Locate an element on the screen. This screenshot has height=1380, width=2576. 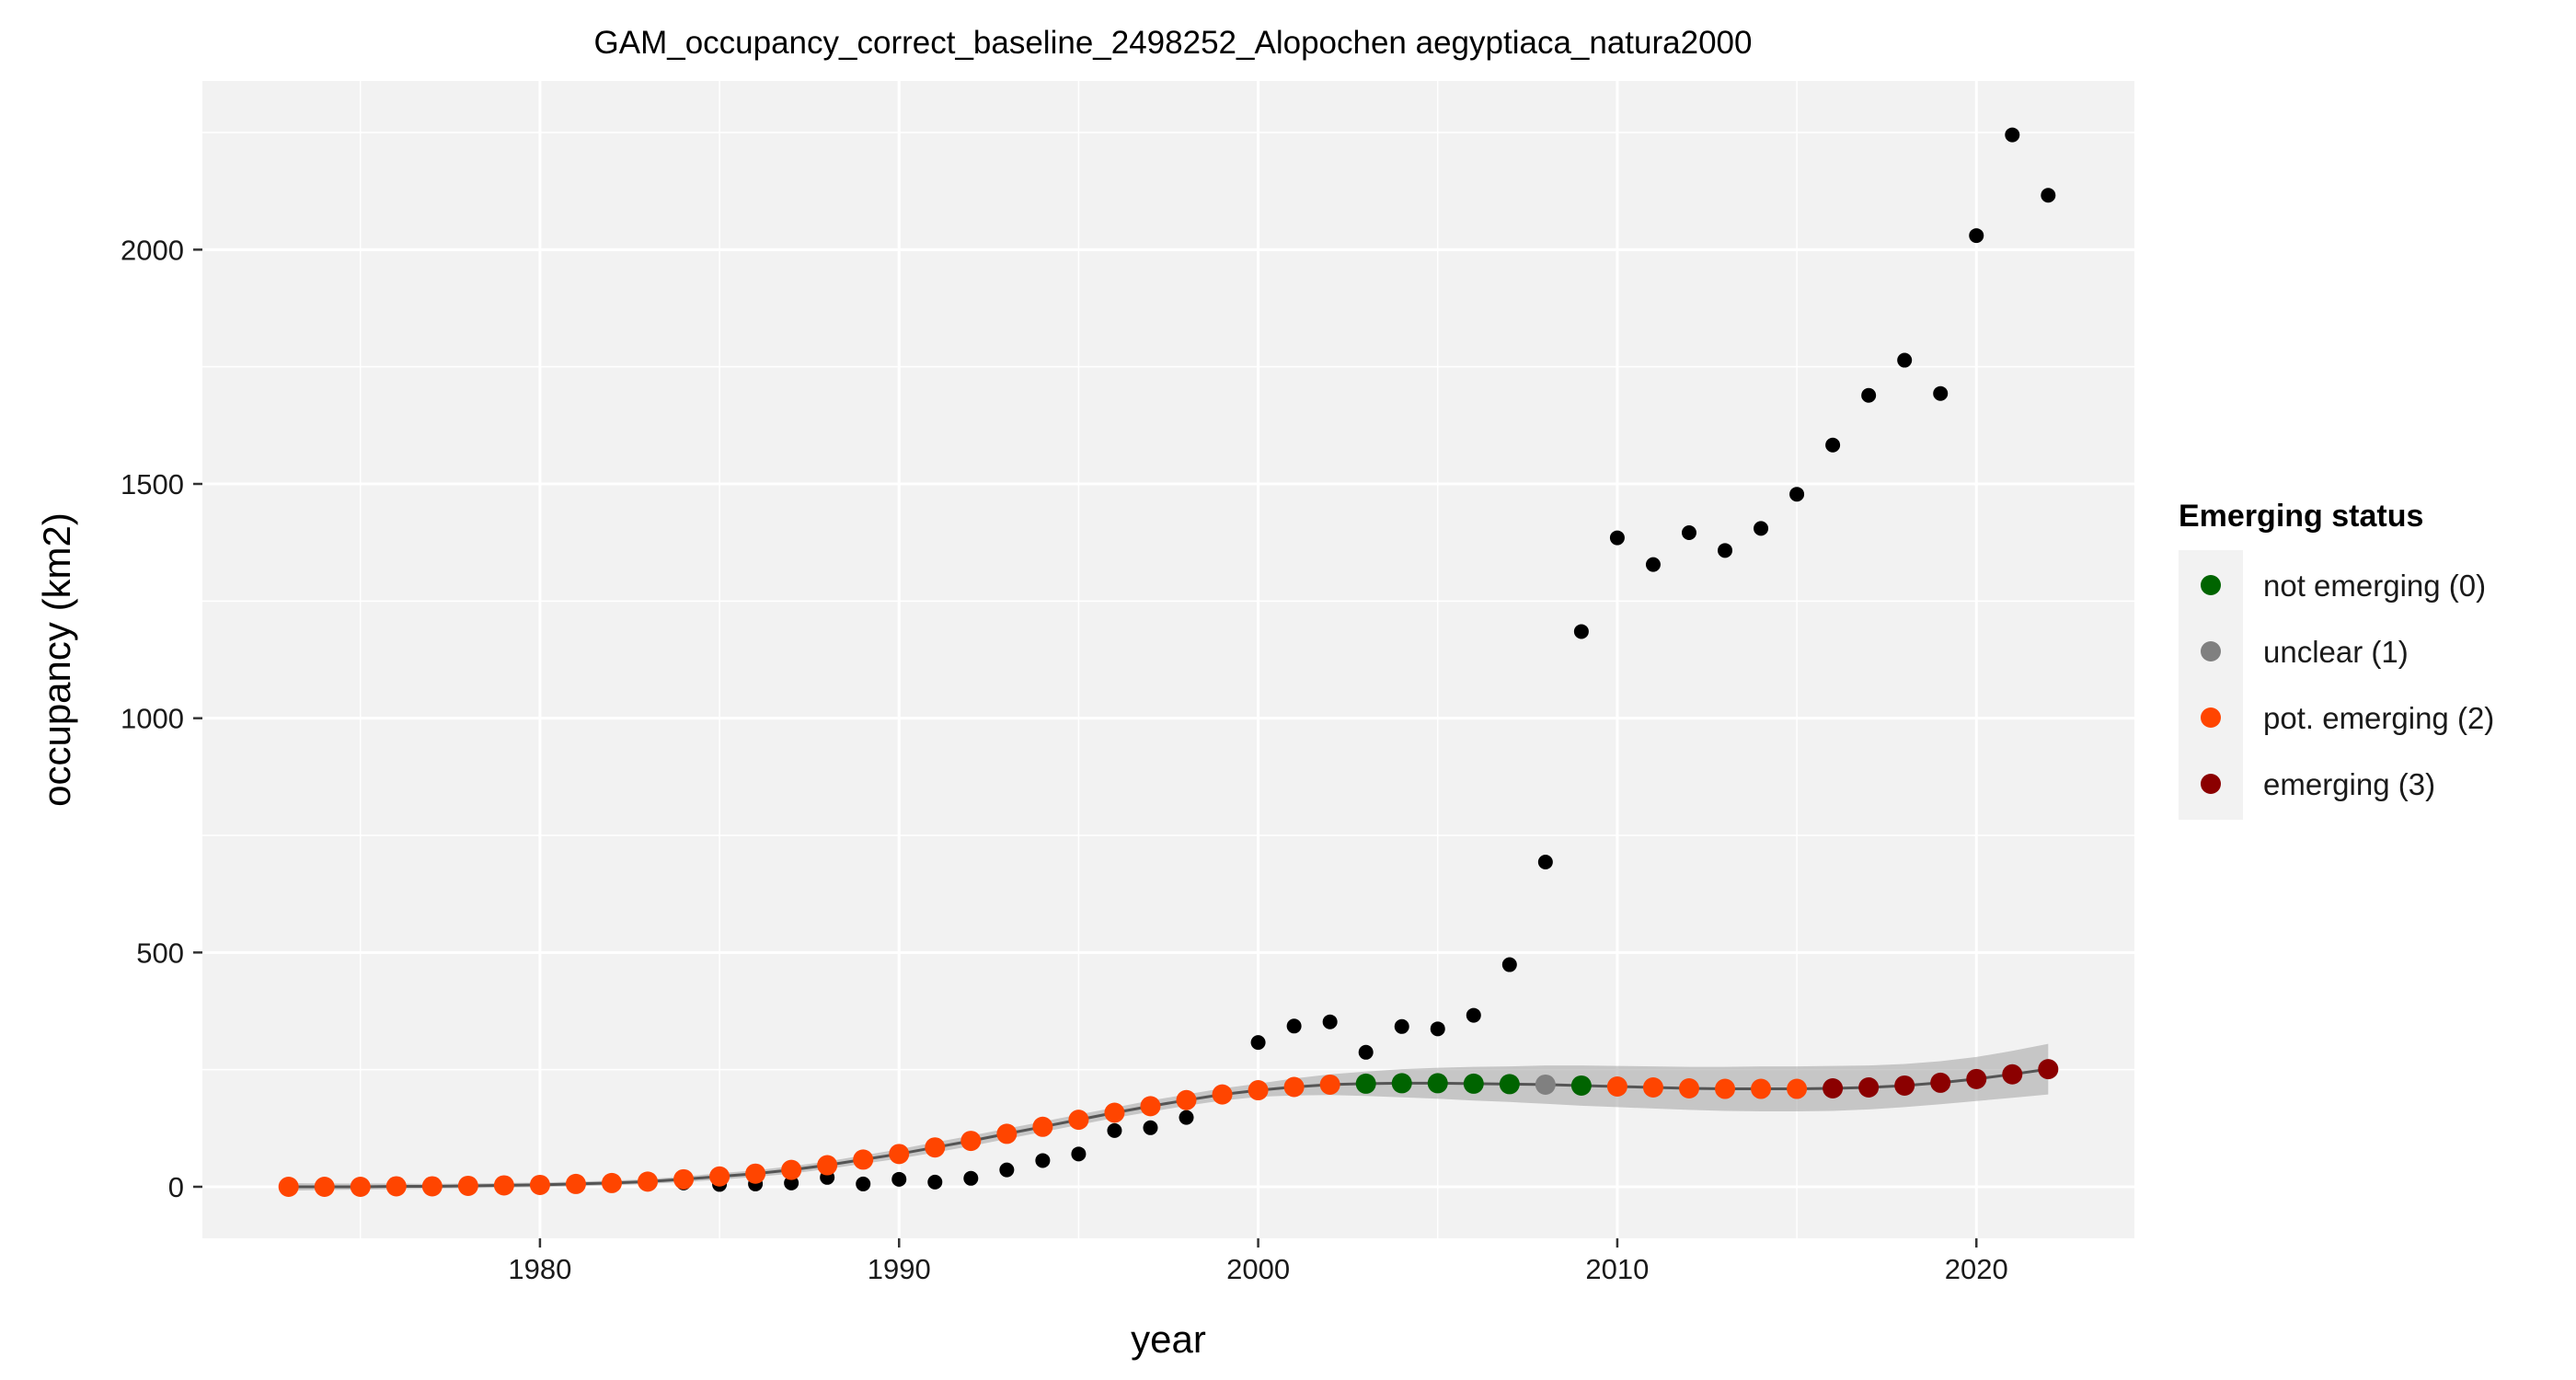
y-tick-label: 2000 is located at coordinates (152, 250).